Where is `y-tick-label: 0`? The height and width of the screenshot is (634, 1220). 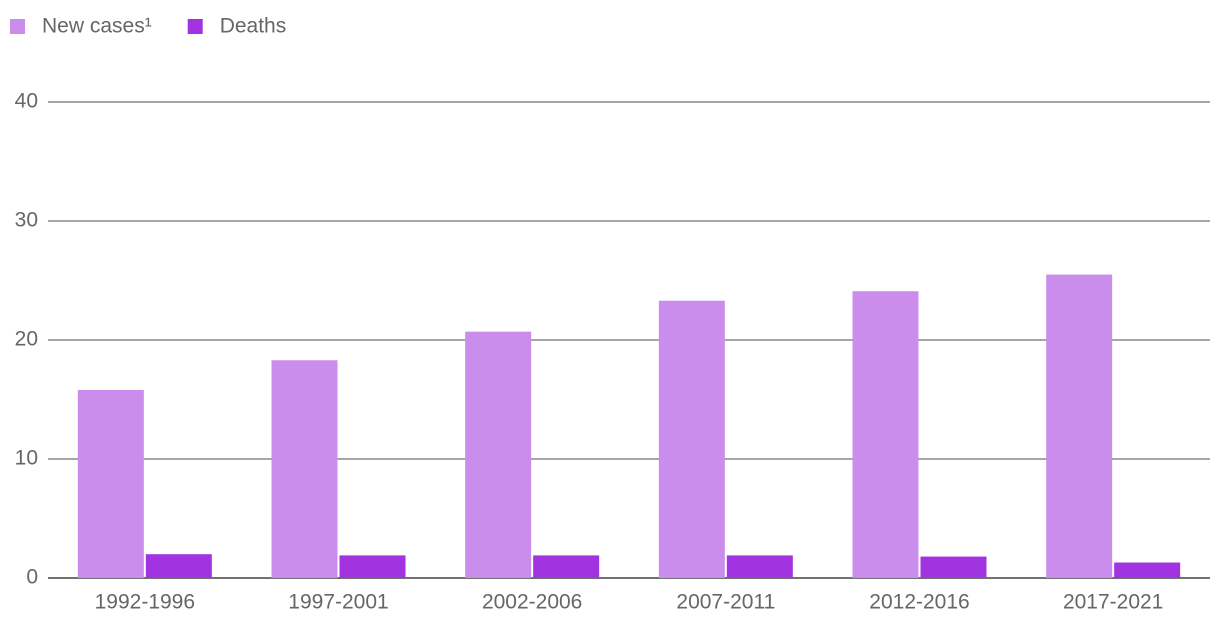
y-tick-label: 0 is located at coordinates (32, 577).